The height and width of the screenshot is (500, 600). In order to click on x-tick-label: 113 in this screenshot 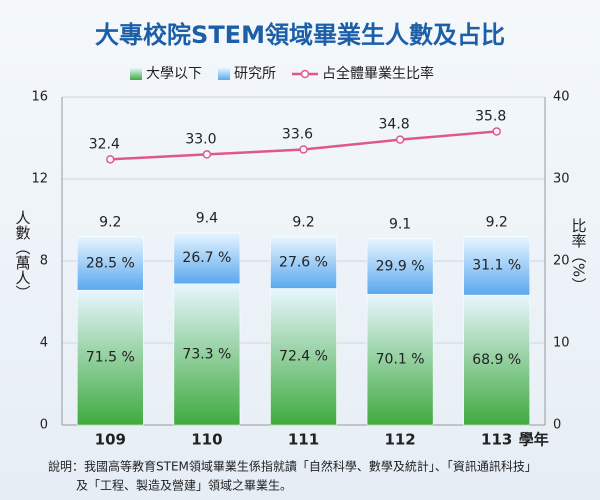, I will do `click(496, 440)`.